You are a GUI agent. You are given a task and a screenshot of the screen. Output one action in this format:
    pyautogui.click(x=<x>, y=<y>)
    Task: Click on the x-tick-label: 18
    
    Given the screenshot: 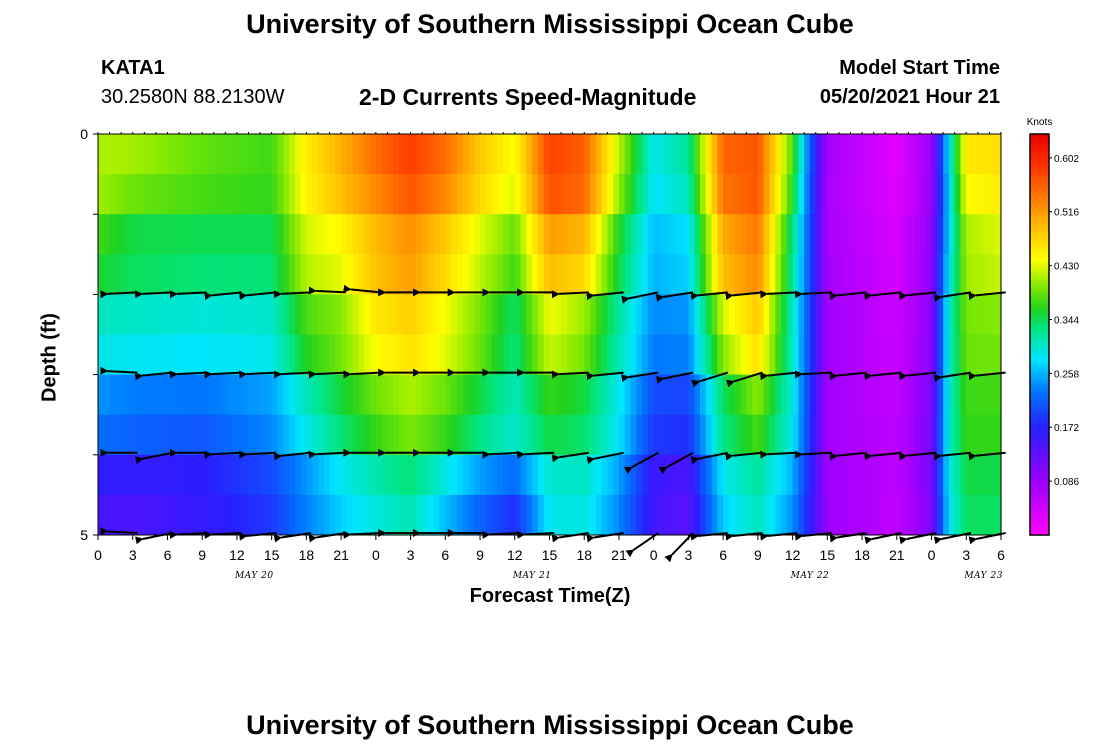 What is the action you would take?
    pyautogui.click(x=862, y=555)
    